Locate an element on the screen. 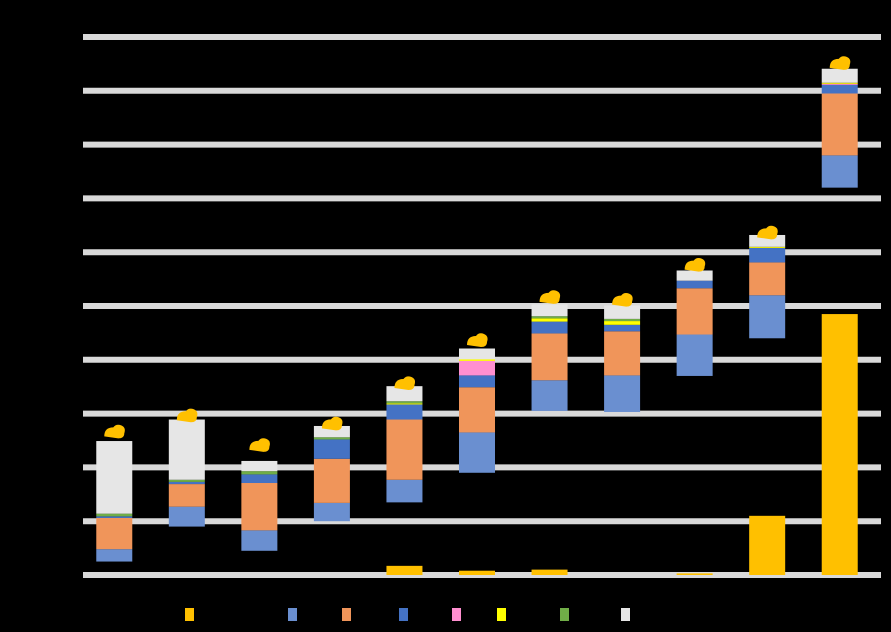  legend-item-s3 is located at coordinates (346, 614).